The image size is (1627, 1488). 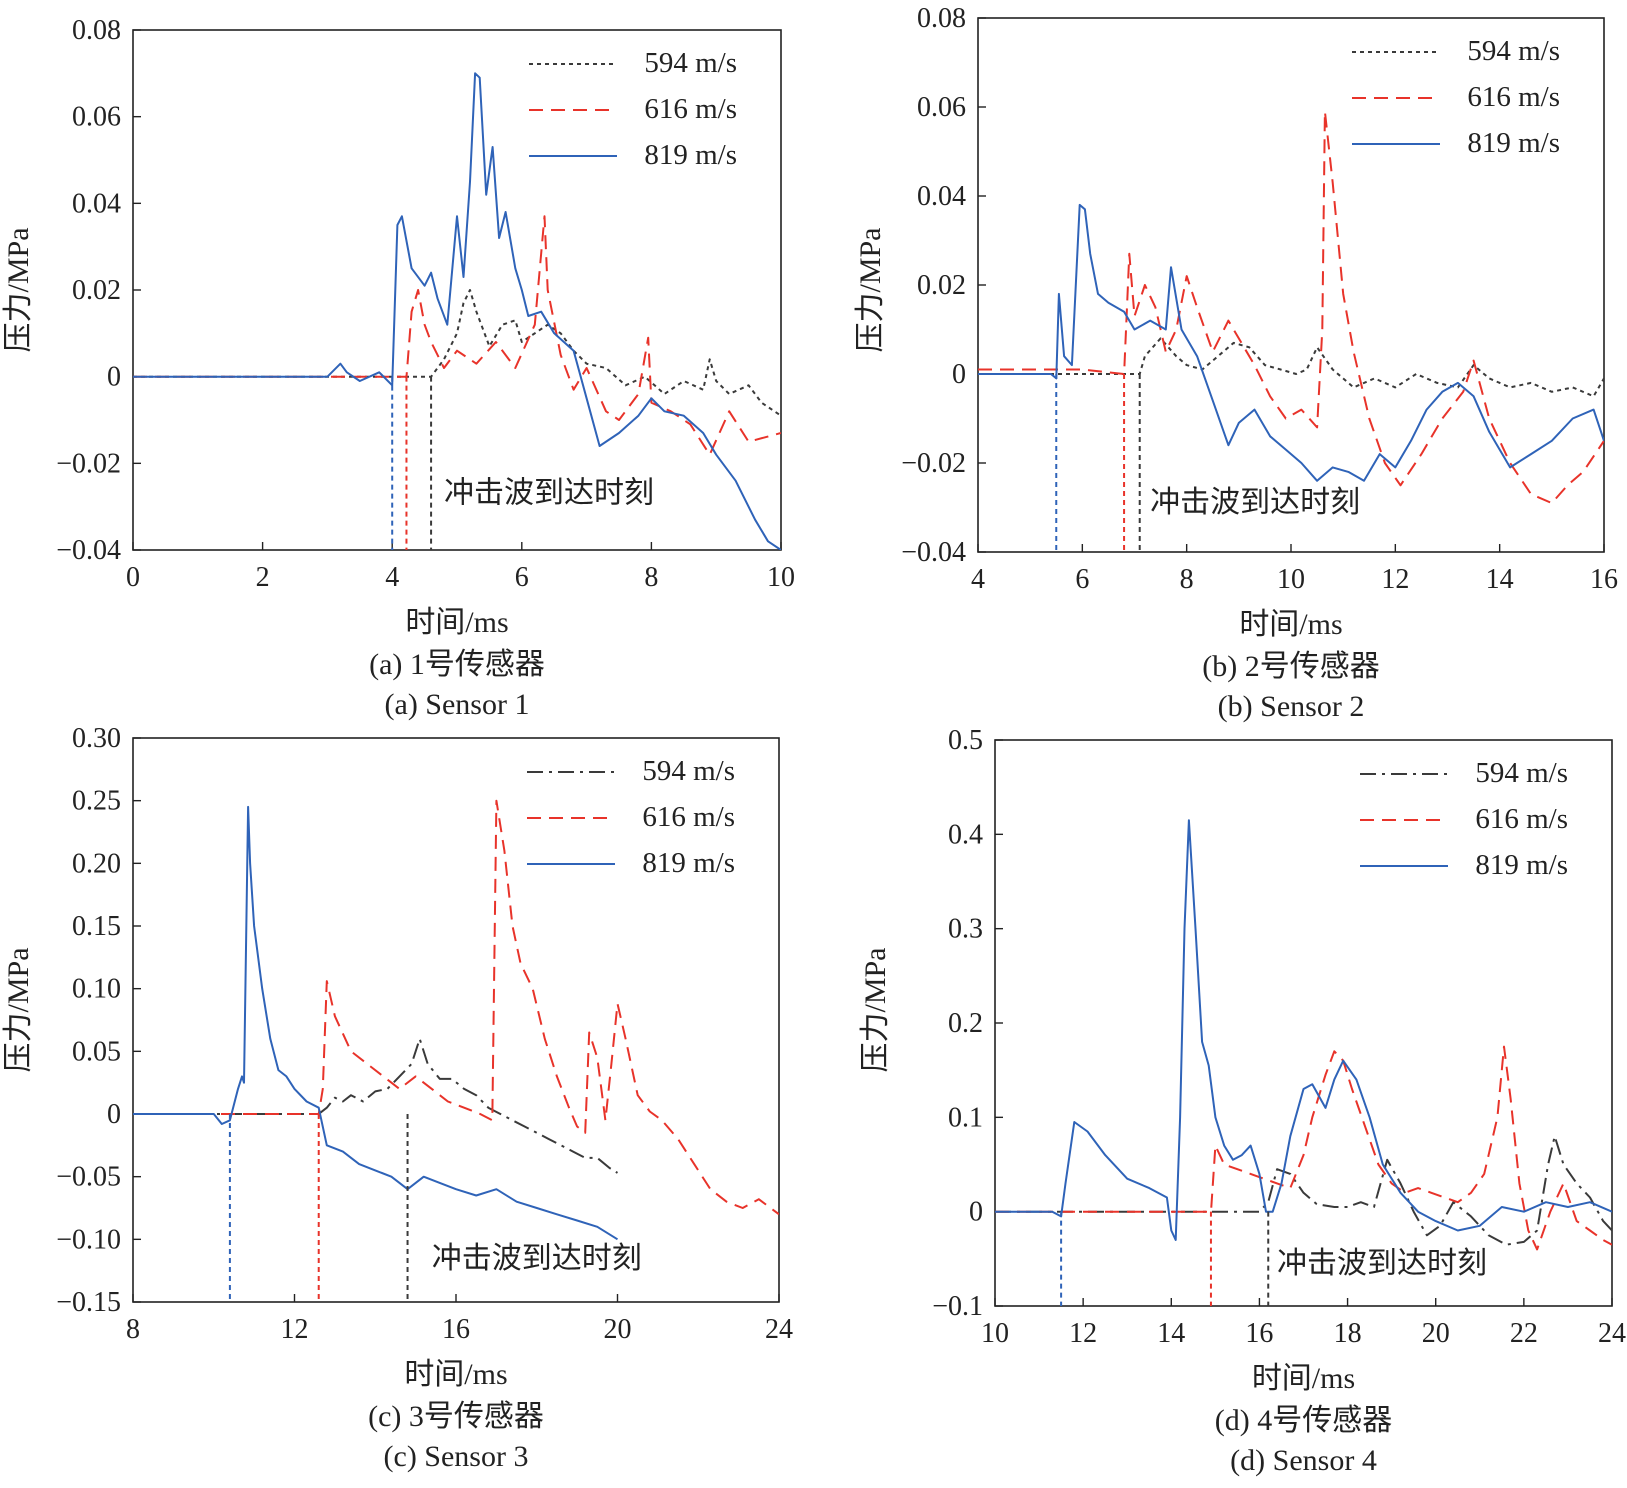 I want to click on y-tick-label: −0.15, so click(x=88, y=1302).